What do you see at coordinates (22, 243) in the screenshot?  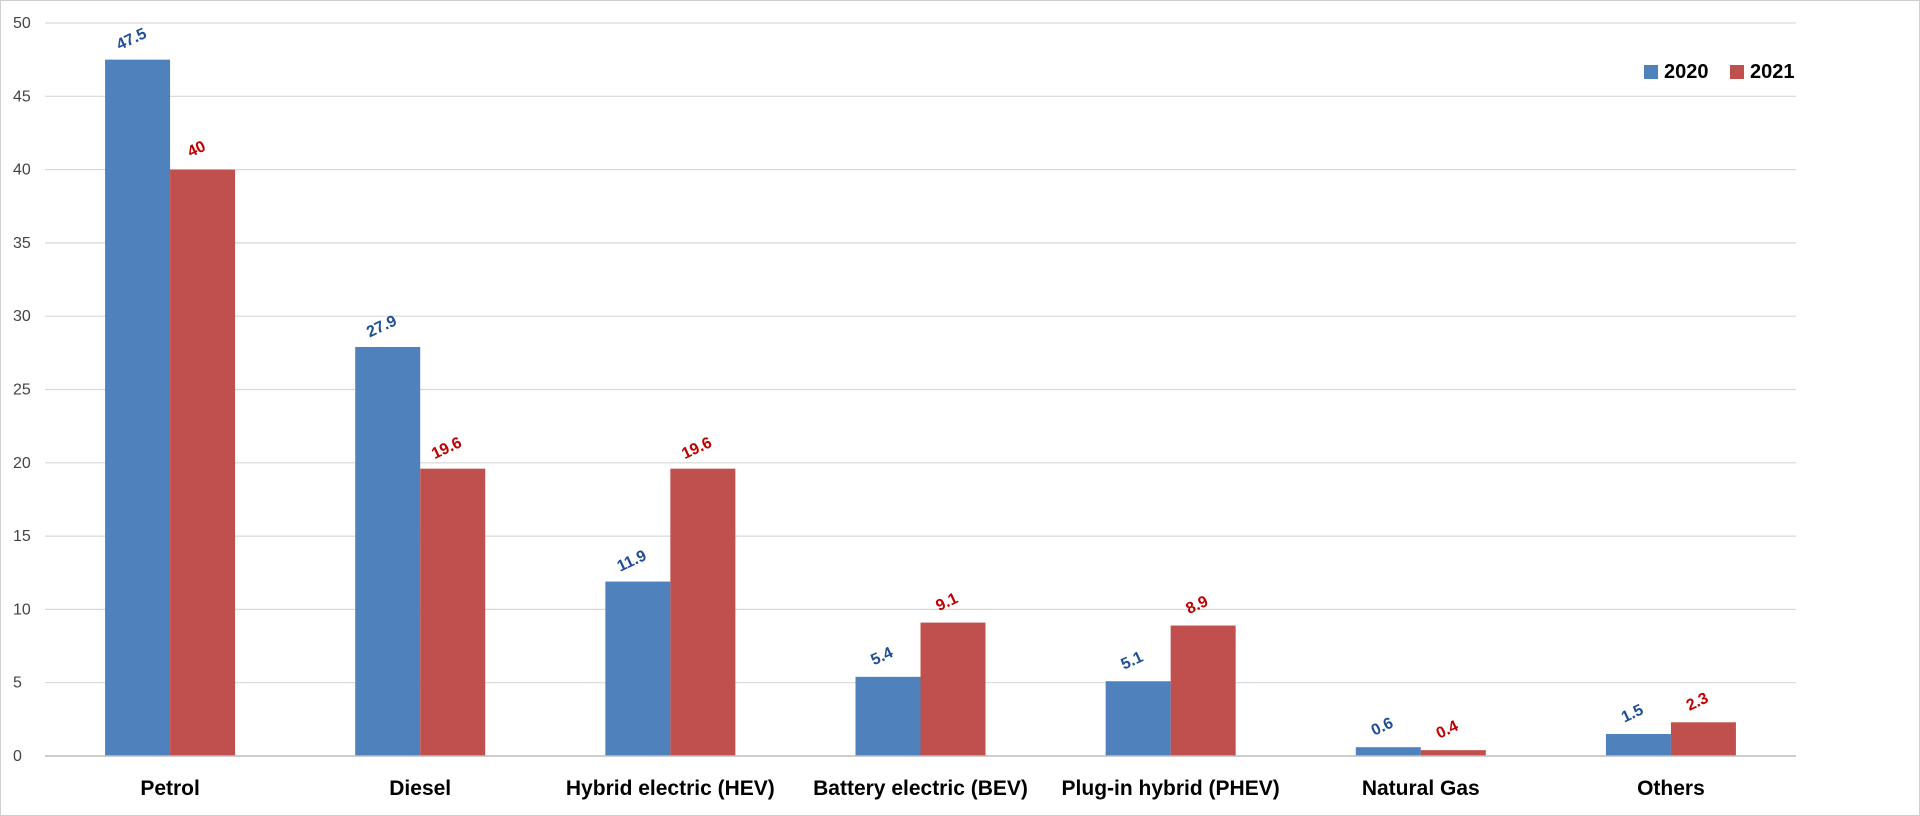 I see `y-tick-label: 35` at bounding box center [22, 243].